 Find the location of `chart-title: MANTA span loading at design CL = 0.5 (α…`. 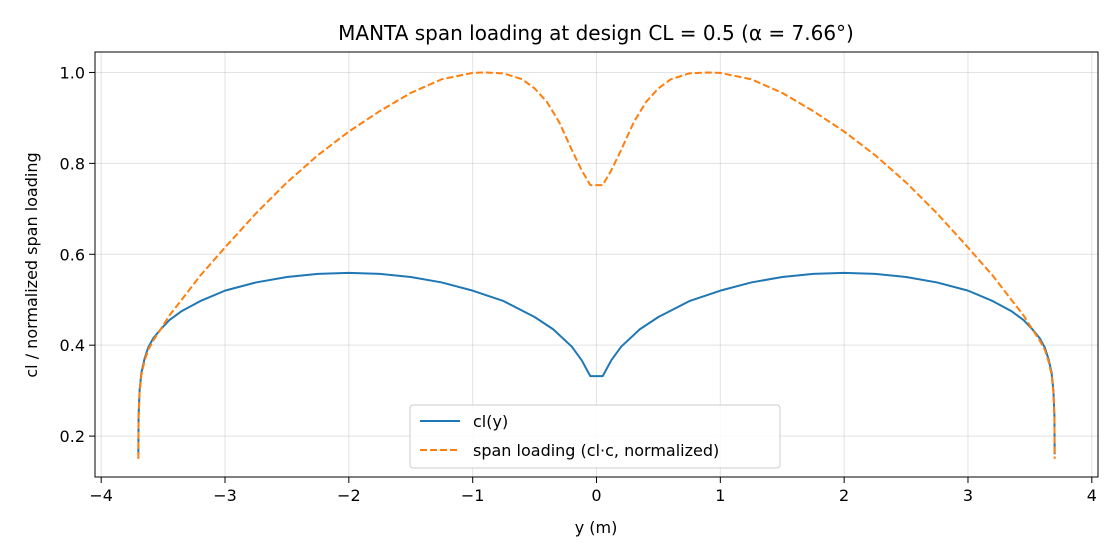

chart-title: MANTA span loading at design CL = 0.5 (α… is located at coordinates (596, 33).